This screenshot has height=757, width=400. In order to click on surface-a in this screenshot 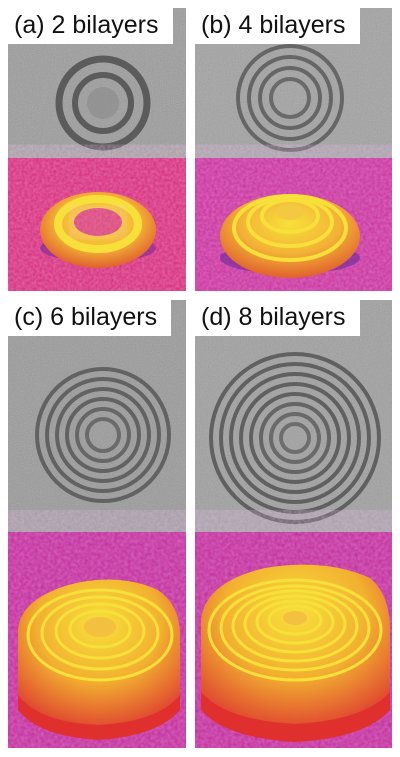, I will do `click(97, 224)`.